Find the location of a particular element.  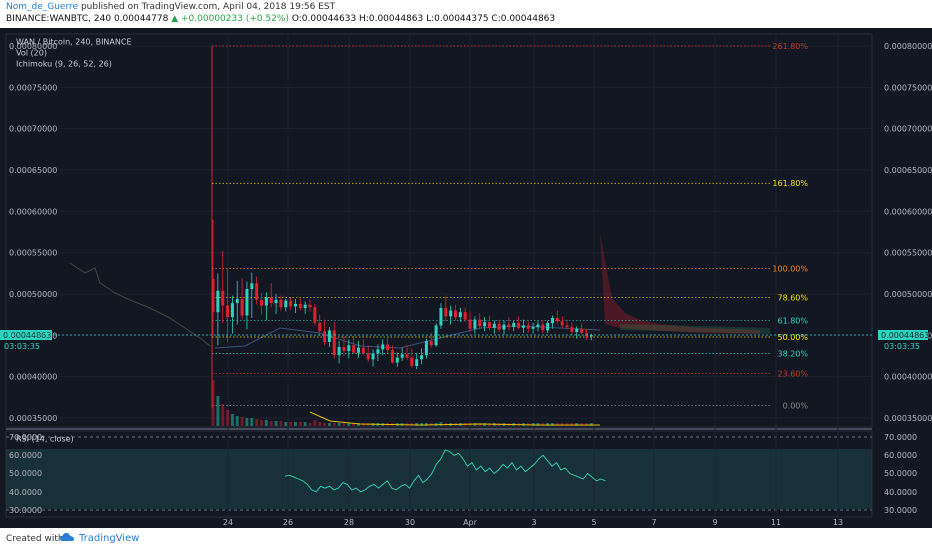

time-axis-label: 13 is located at coordinates (838, 522).